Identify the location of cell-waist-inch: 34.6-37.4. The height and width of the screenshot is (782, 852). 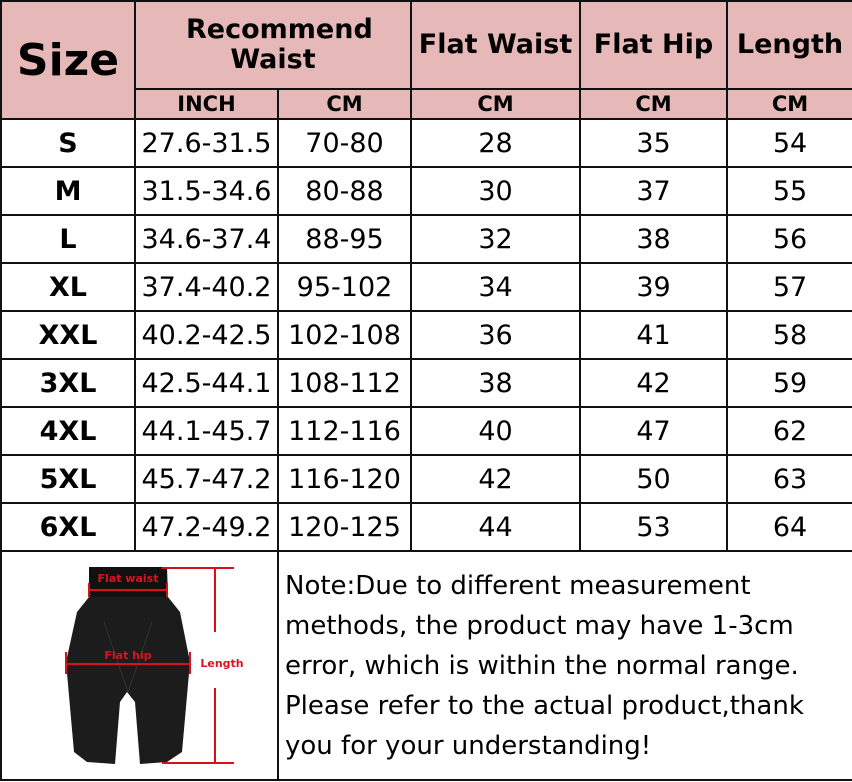
(206, 239).